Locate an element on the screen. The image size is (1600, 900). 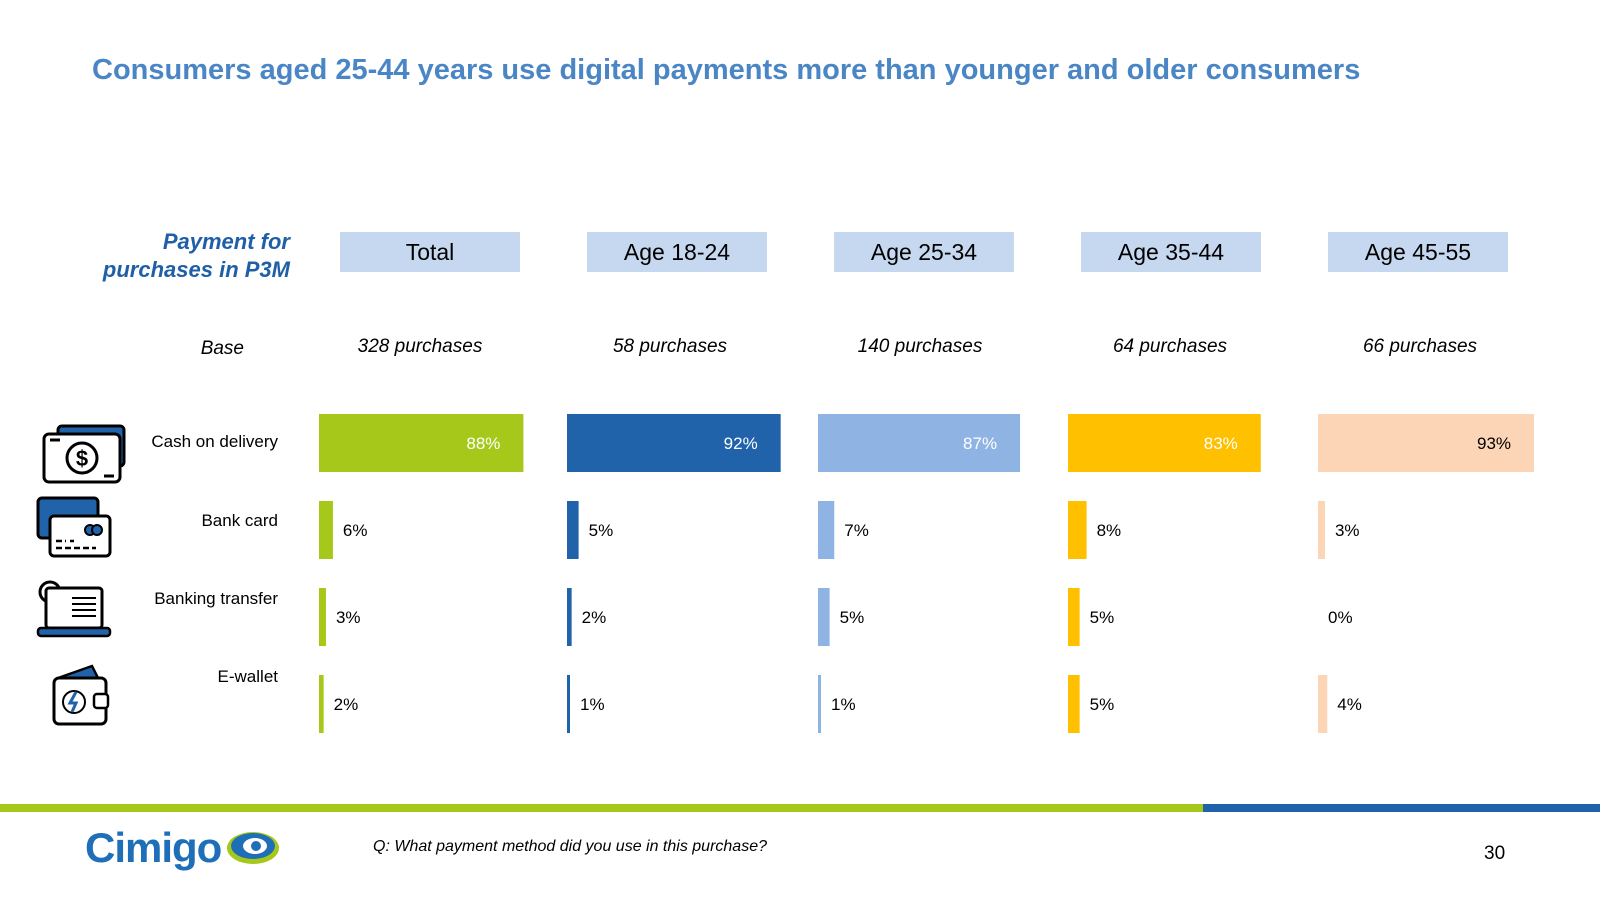
data-label-age-18-24-0: 92% is located at coordinates (741, 443).